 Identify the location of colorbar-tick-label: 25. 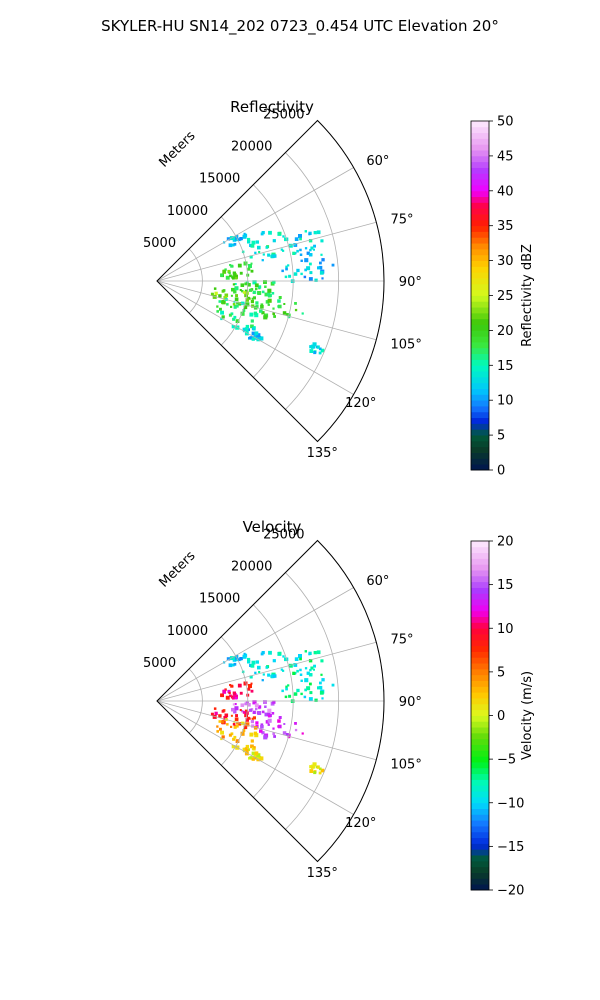
(505, 296).